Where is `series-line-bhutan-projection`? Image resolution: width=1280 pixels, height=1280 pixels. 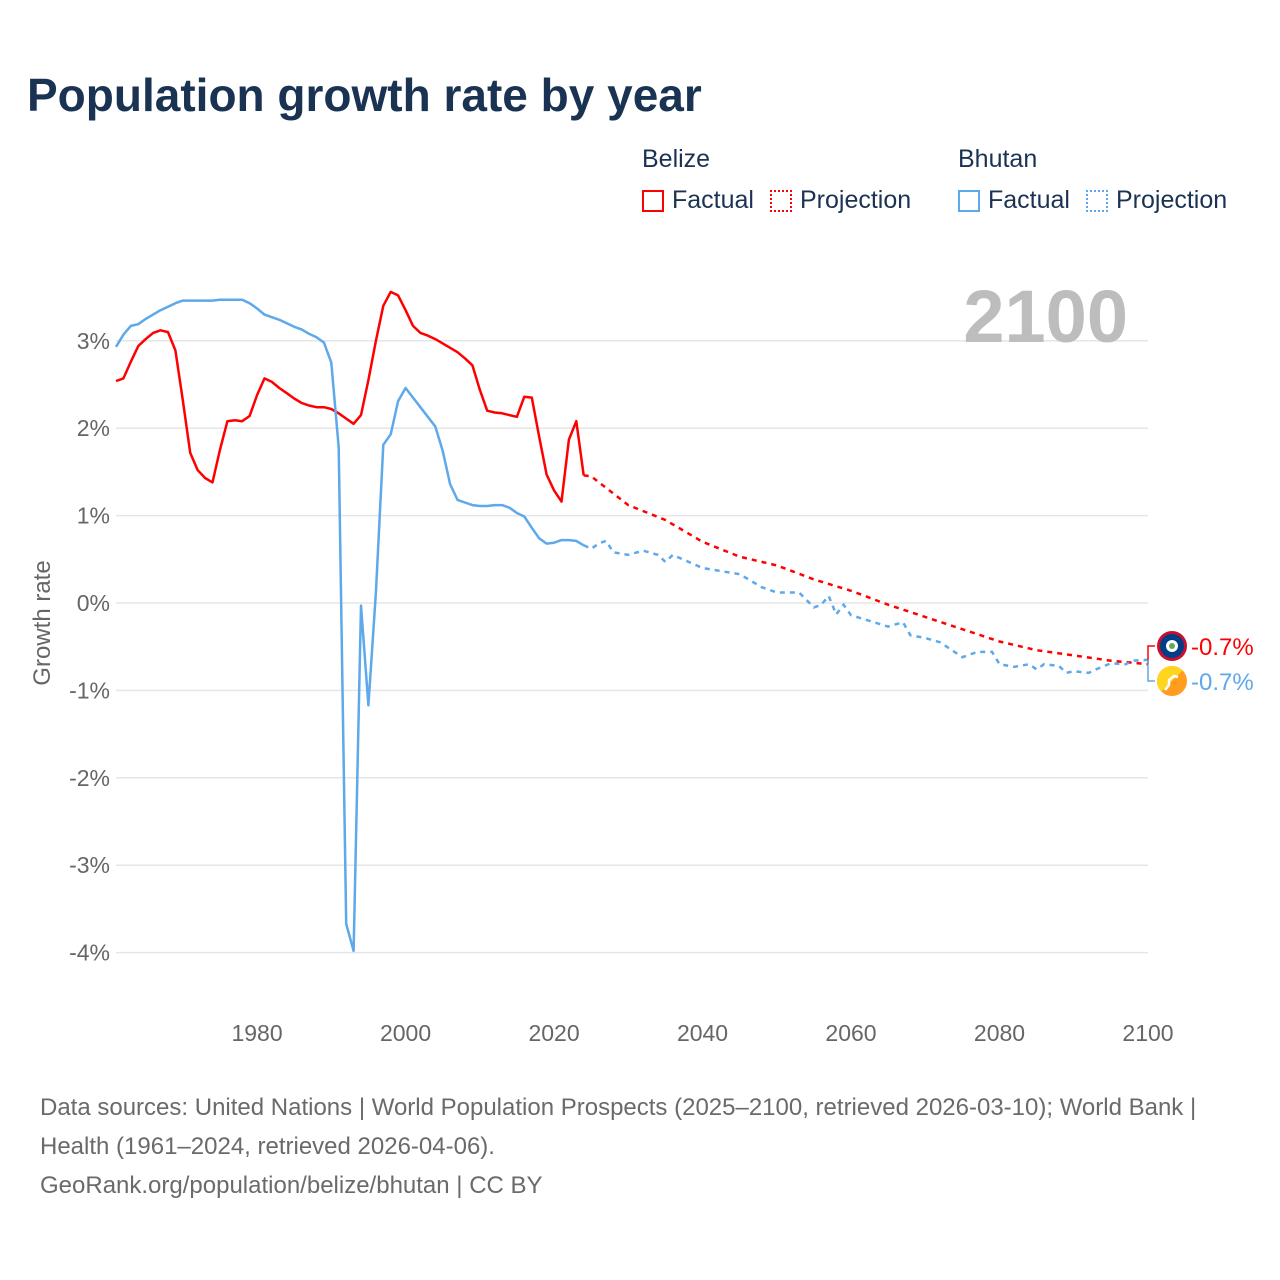
series-line-bhutan-projection is located at coordinates (866, 607).